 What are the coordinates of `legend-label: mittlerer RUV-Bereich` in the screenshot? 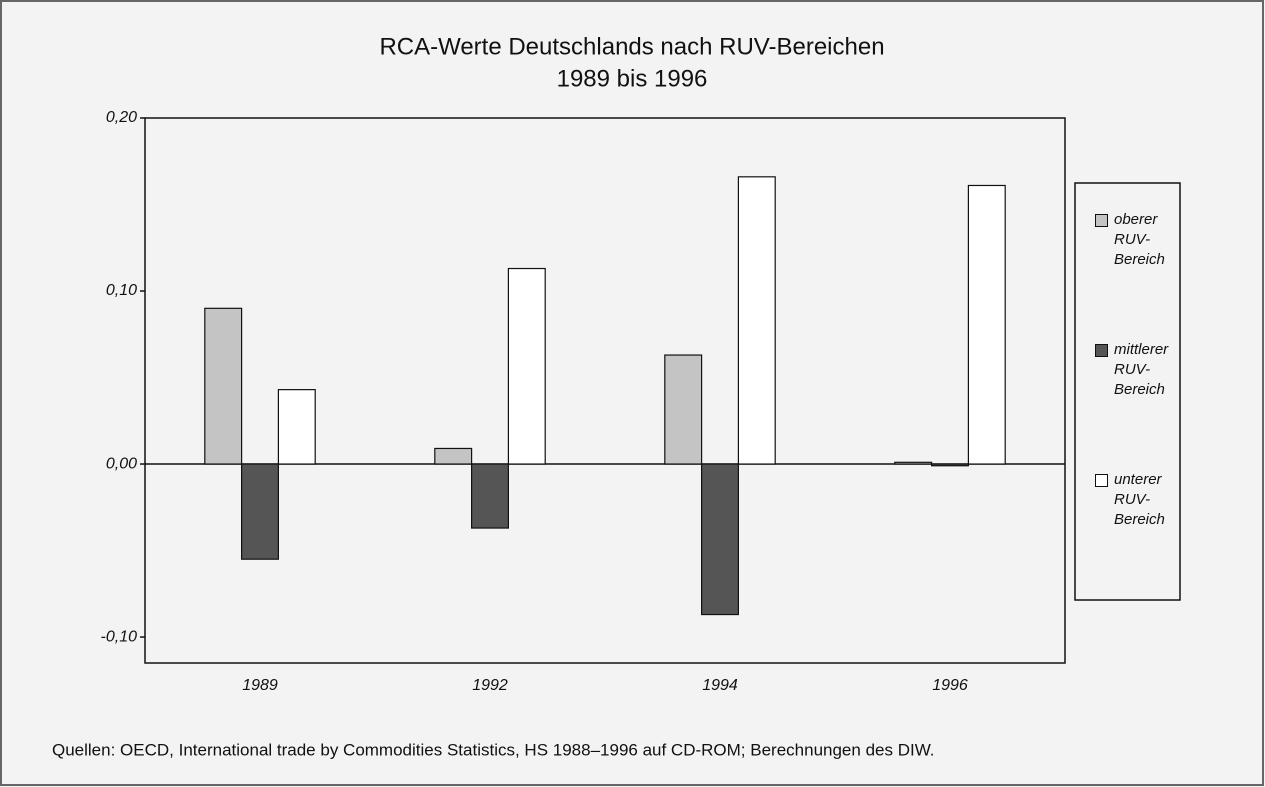 It's located at (1141, 369).